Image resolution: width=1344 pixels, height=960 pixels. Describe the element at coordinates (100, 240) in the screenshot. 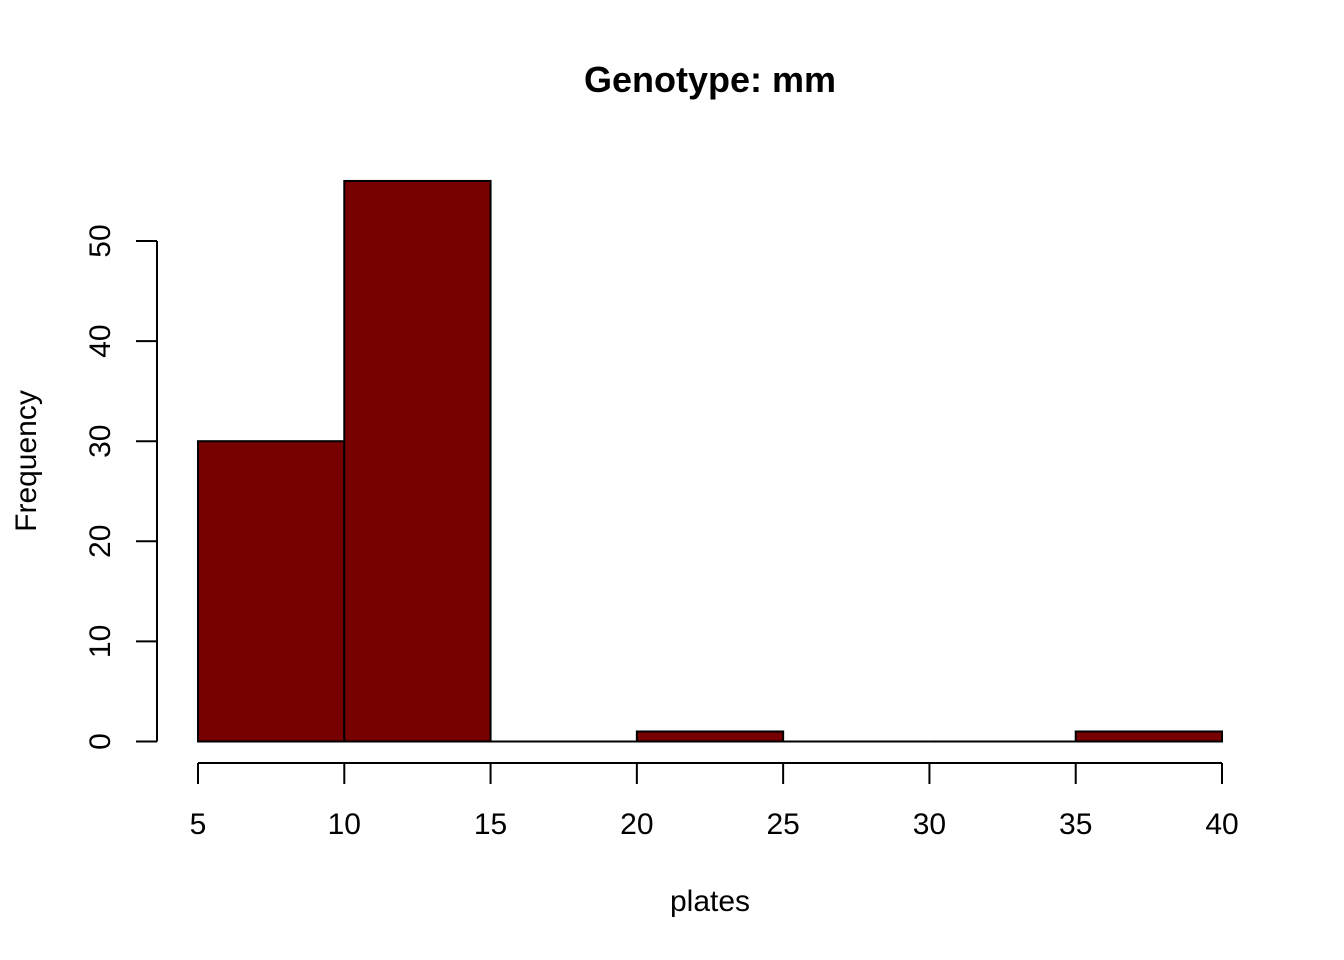

I see `y-tick-label: 50` at that location.